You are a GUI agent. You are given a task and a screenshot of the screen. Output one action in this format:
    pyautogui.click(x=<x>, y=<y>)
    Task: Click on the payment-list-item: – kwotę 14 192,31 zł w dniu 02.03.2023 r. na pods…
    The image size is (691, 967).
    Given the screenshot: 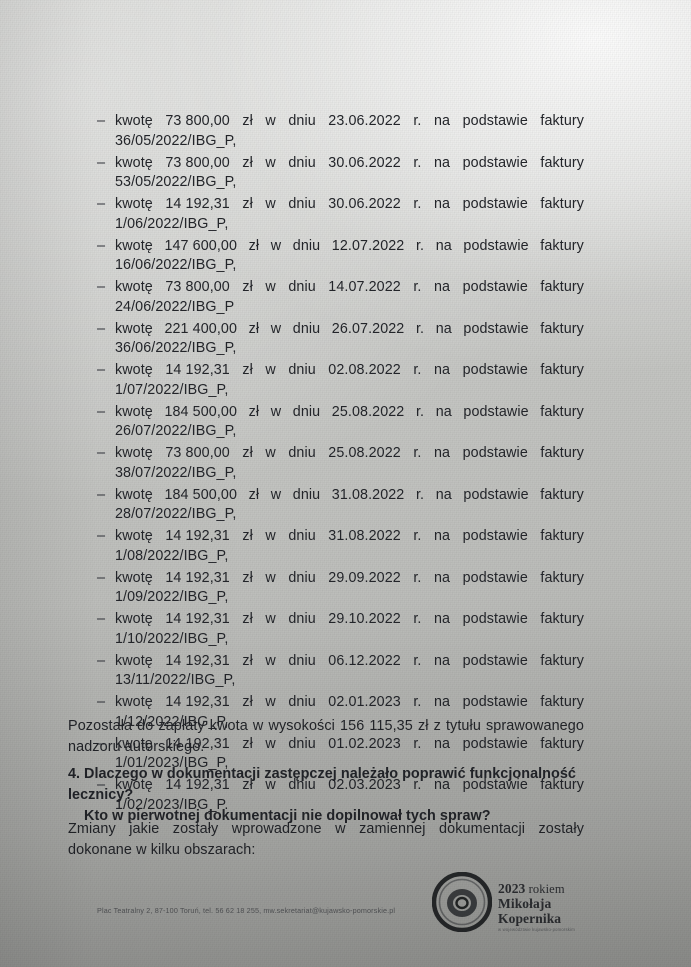 What is the action you would take?
    pyautogui.click(x=340, y=795)
    